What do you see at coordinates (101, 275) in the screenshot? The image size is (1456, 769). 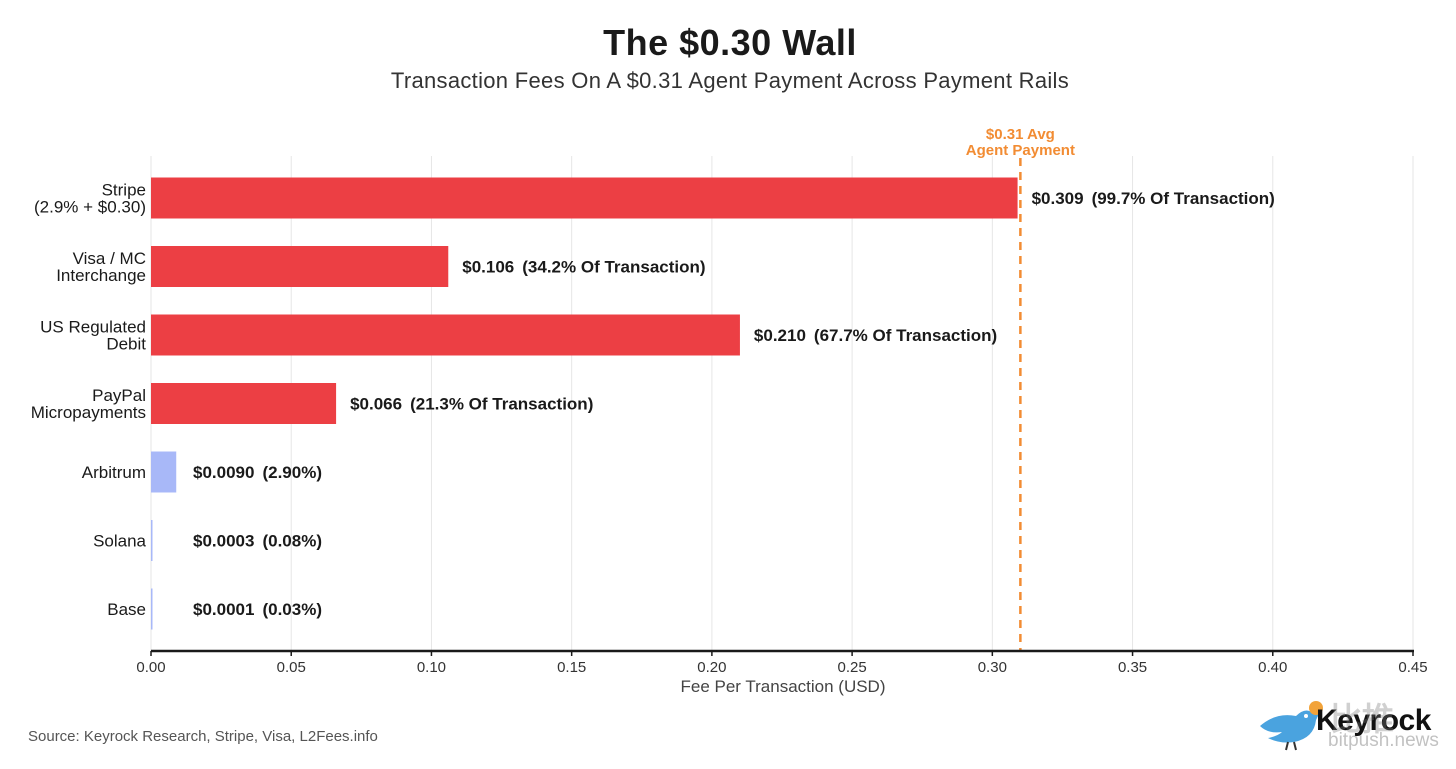 I see `category-label: Interchange` at bounding box center [101, 275].